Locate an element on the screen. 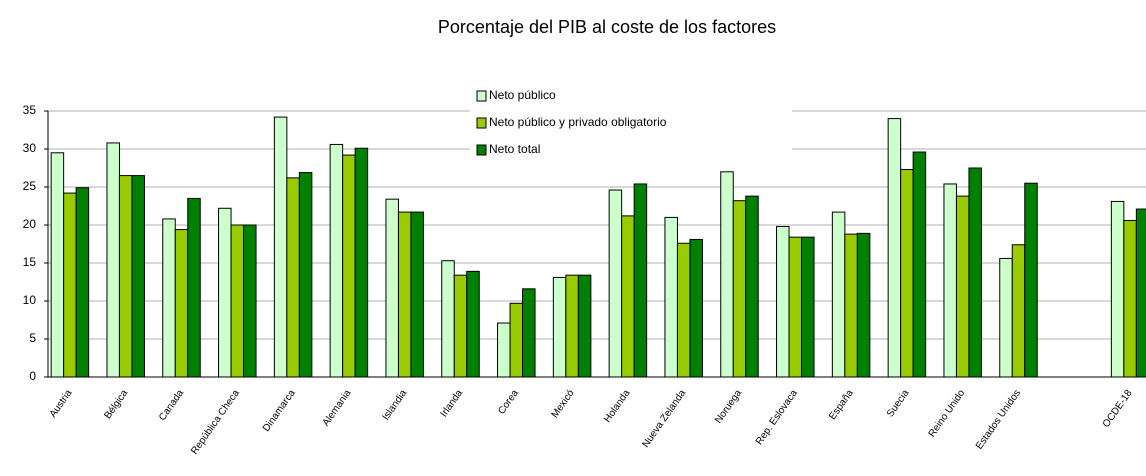  x-tick-label: Reino Unido is located at coordinates (947, 414).